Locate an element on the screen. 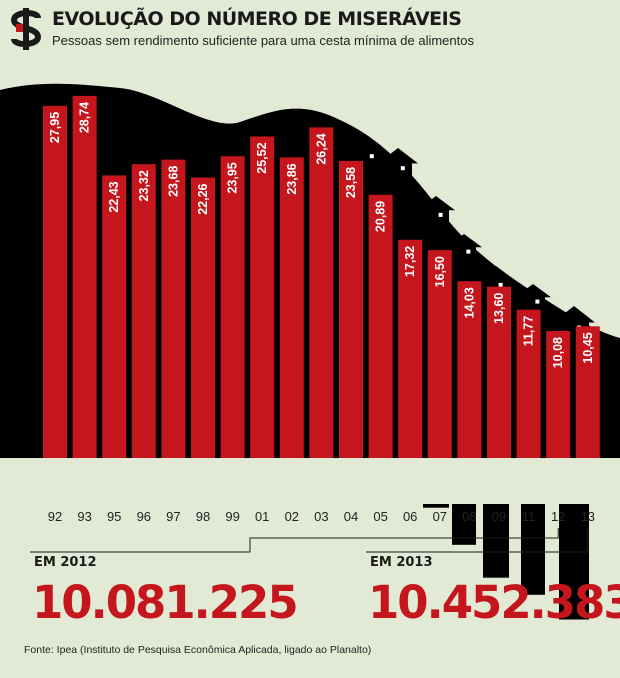 Image resolution: width=620 pixels, height=678 pixels. bar-value-label: 23,95 is located at coordinates (233, 177).